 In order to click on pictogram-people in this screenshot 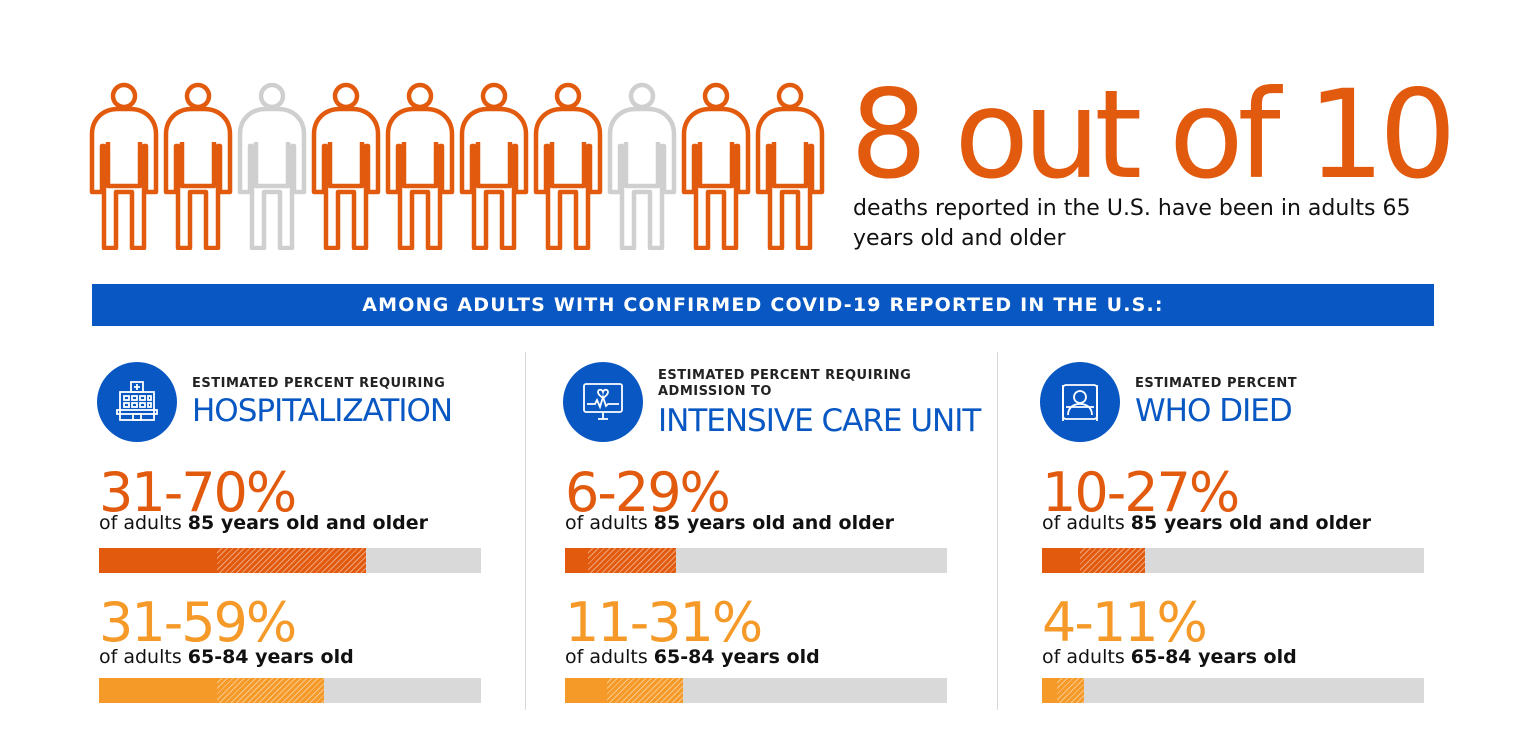, I will do `click(458, 166)`.